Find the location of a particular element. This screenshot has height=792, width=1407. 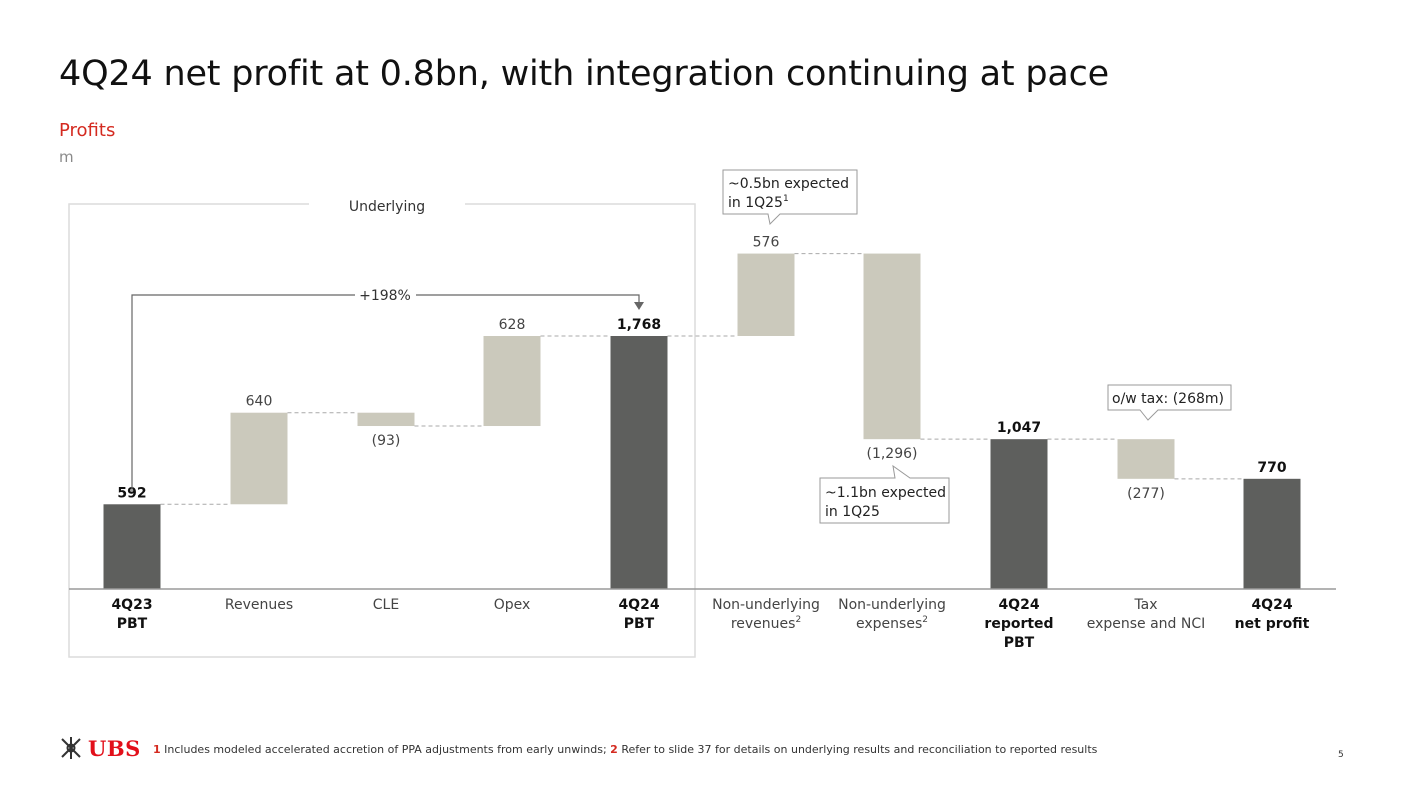

data-label: (277) is located at coordinates (1146, 494).